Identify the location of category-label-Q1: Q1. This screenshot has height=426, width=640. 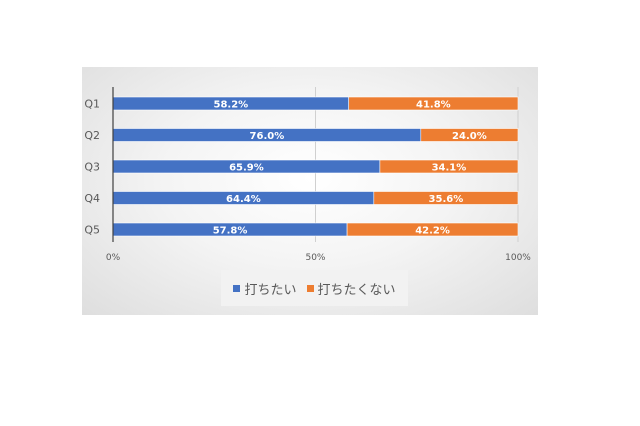
(92, 104).